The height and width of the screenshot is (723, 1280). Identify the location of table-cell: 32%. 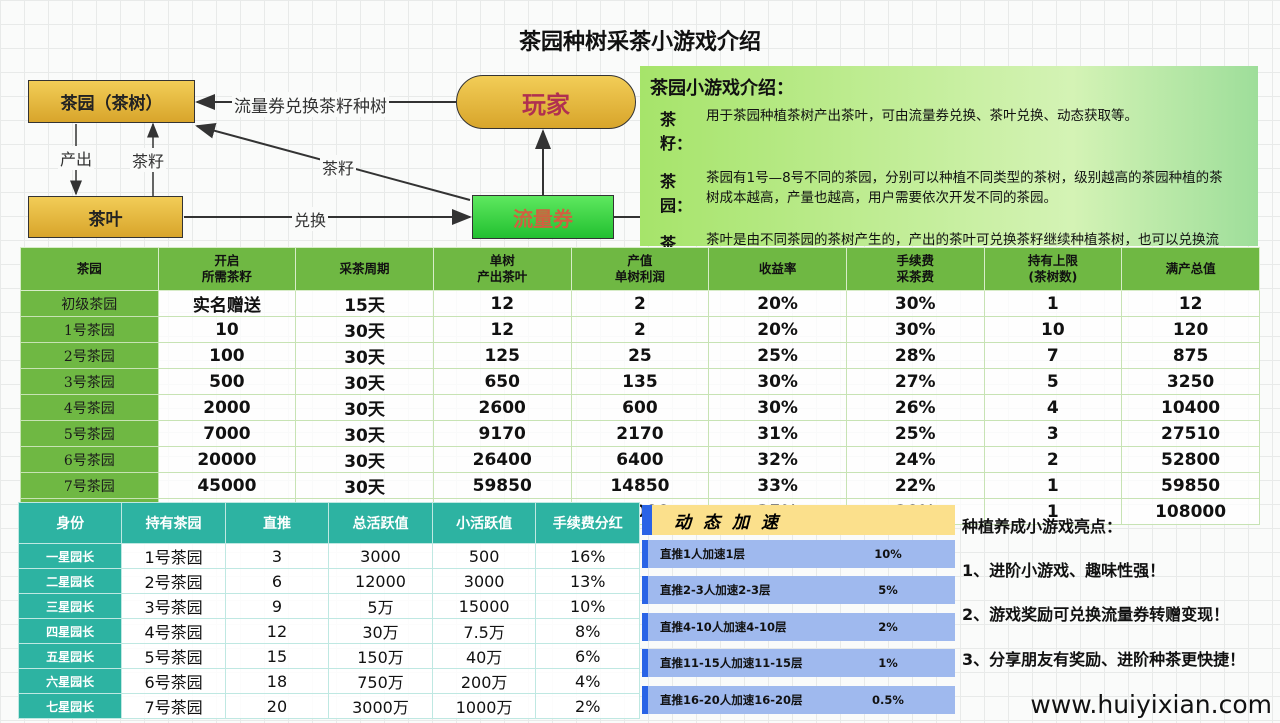
(777, 459).